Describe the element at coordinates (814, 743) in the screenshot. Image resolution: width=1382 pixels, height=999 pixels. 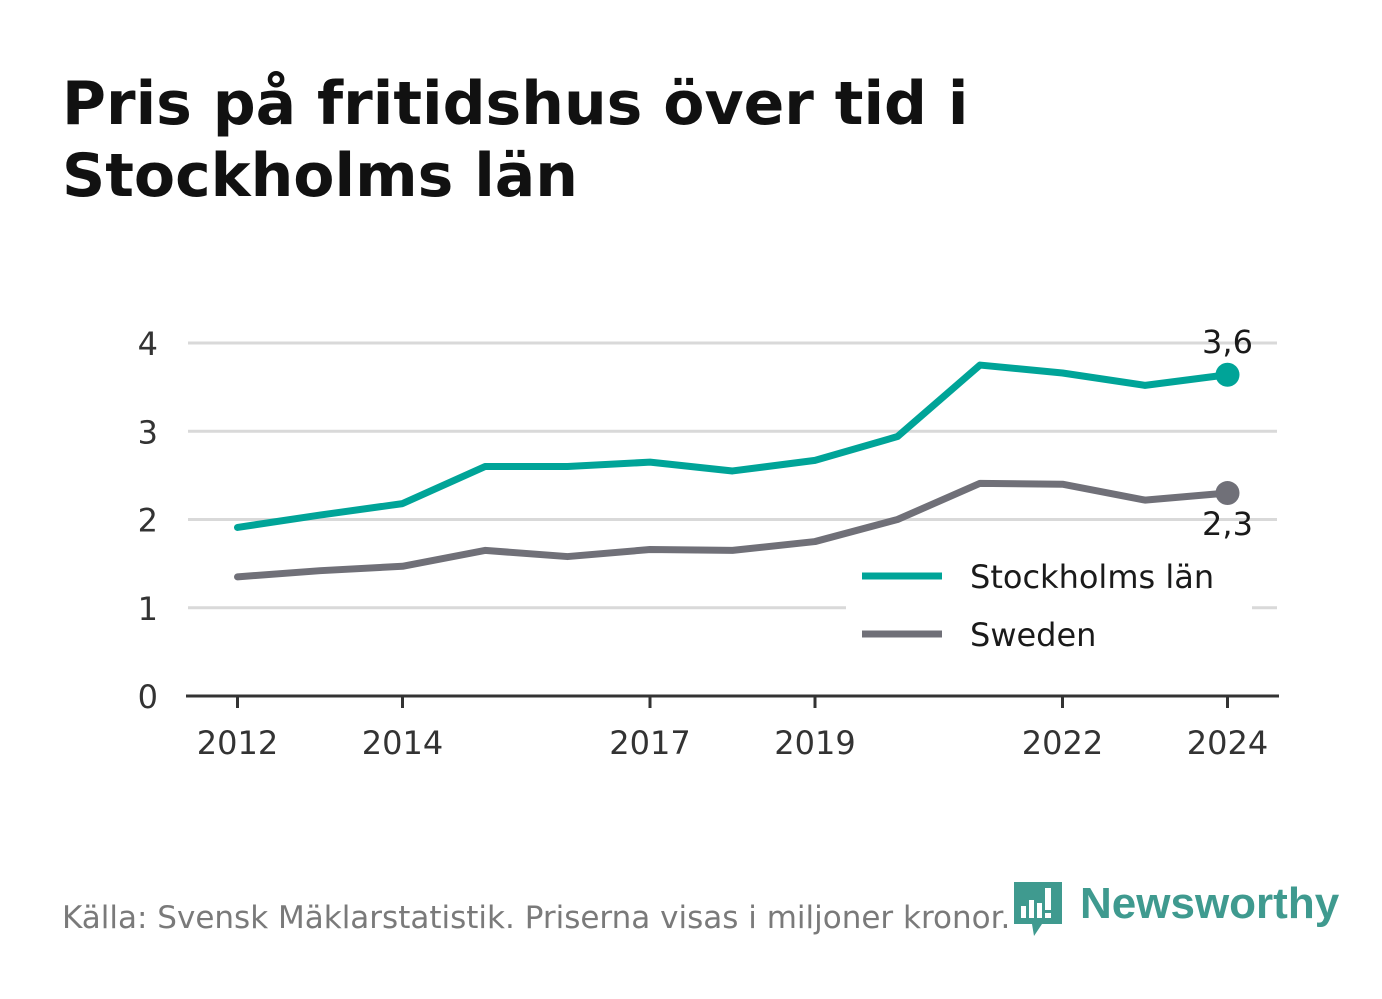
I see `x-tick-label: 2019` at that location.